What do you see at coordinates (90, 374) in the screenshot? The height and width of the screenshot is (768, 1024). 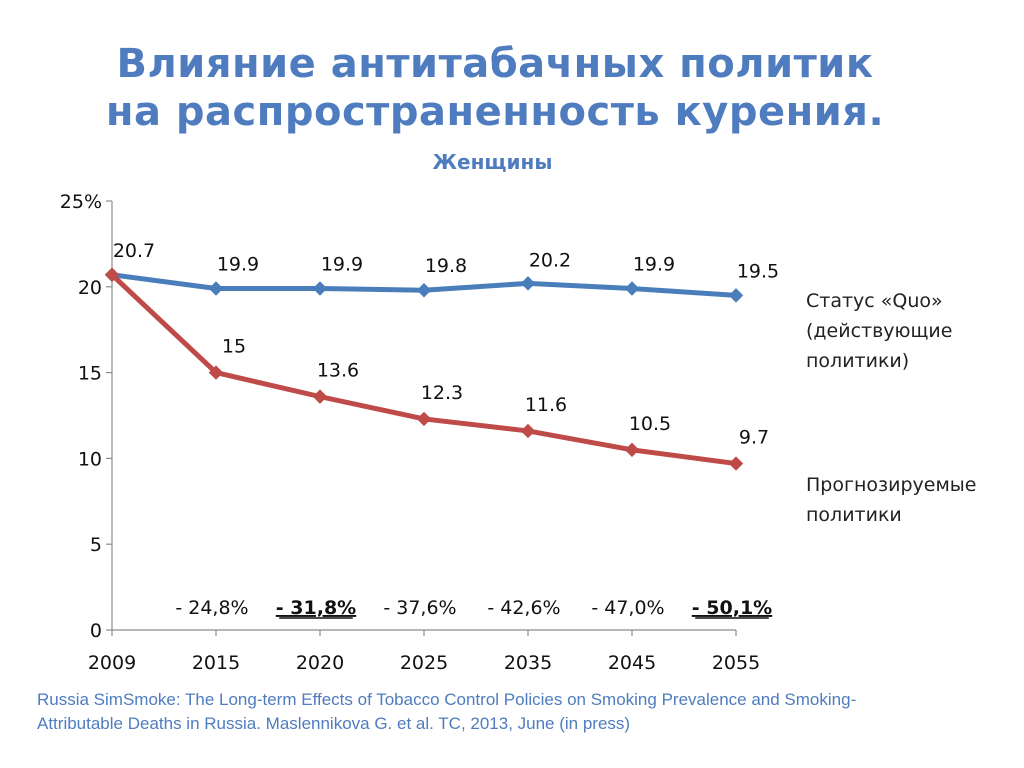 I see `y-tick-label: 15` at bounding box center [90, 374].